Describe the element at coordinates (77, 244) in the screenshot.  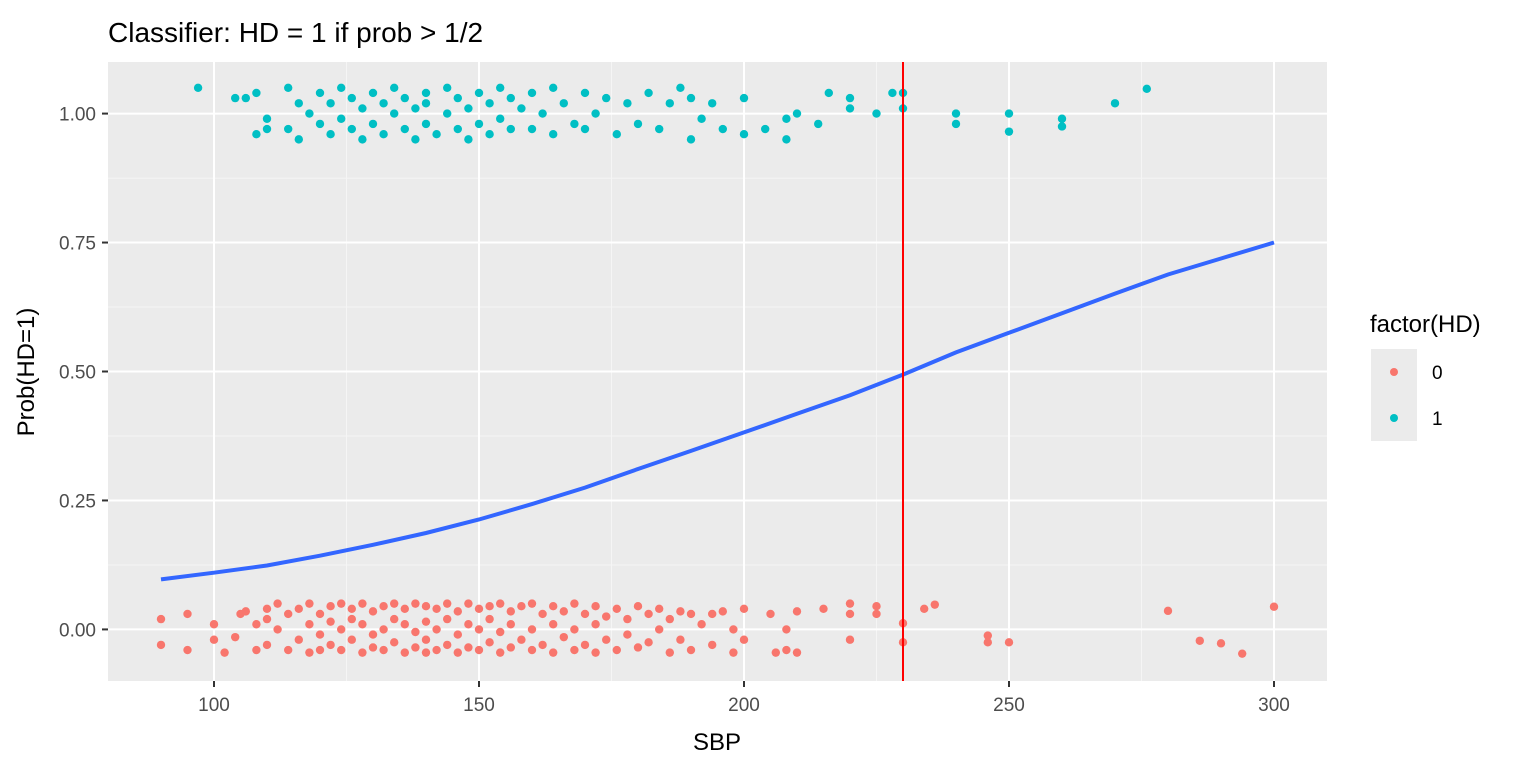
I see `y-tick-label: 0.75` at that location.